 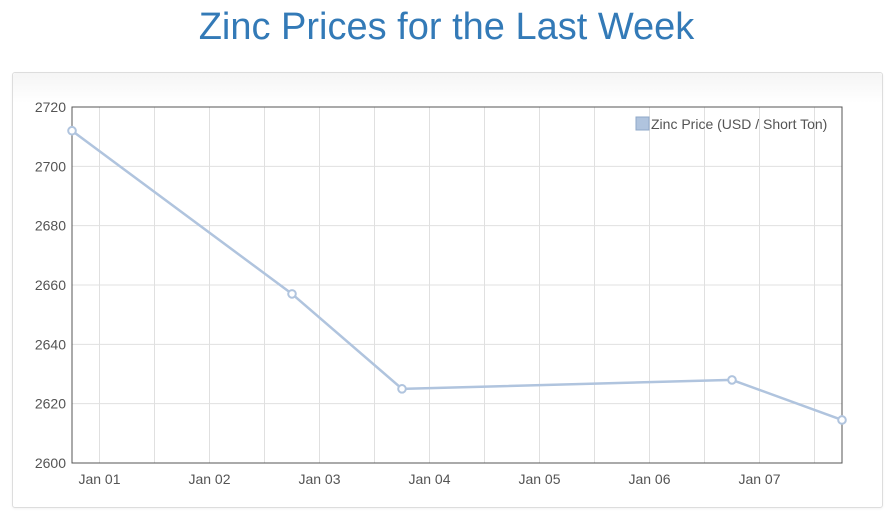 I want to click on legend-label: Zinc Price (USD / Short Ton), so click(x=739, y=124).